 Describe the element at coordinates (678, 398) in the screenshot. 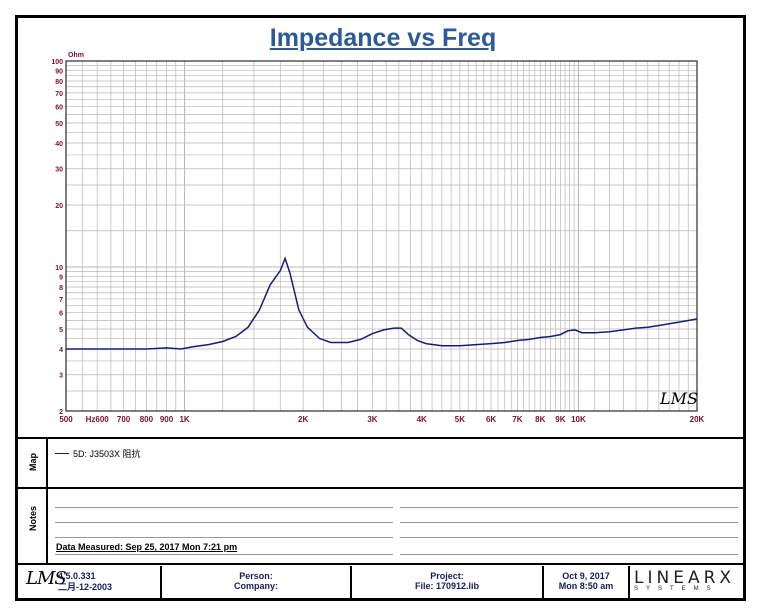

I see `lms-watermark: LMS` at that location.